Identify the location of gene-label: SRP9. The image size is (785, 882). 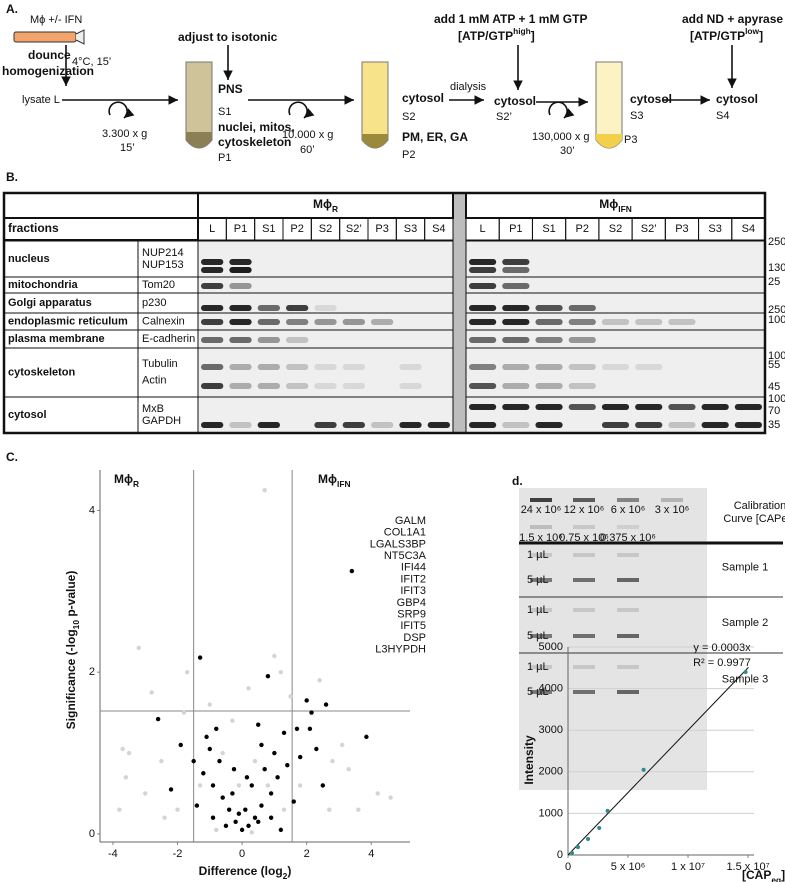
(411, 615).